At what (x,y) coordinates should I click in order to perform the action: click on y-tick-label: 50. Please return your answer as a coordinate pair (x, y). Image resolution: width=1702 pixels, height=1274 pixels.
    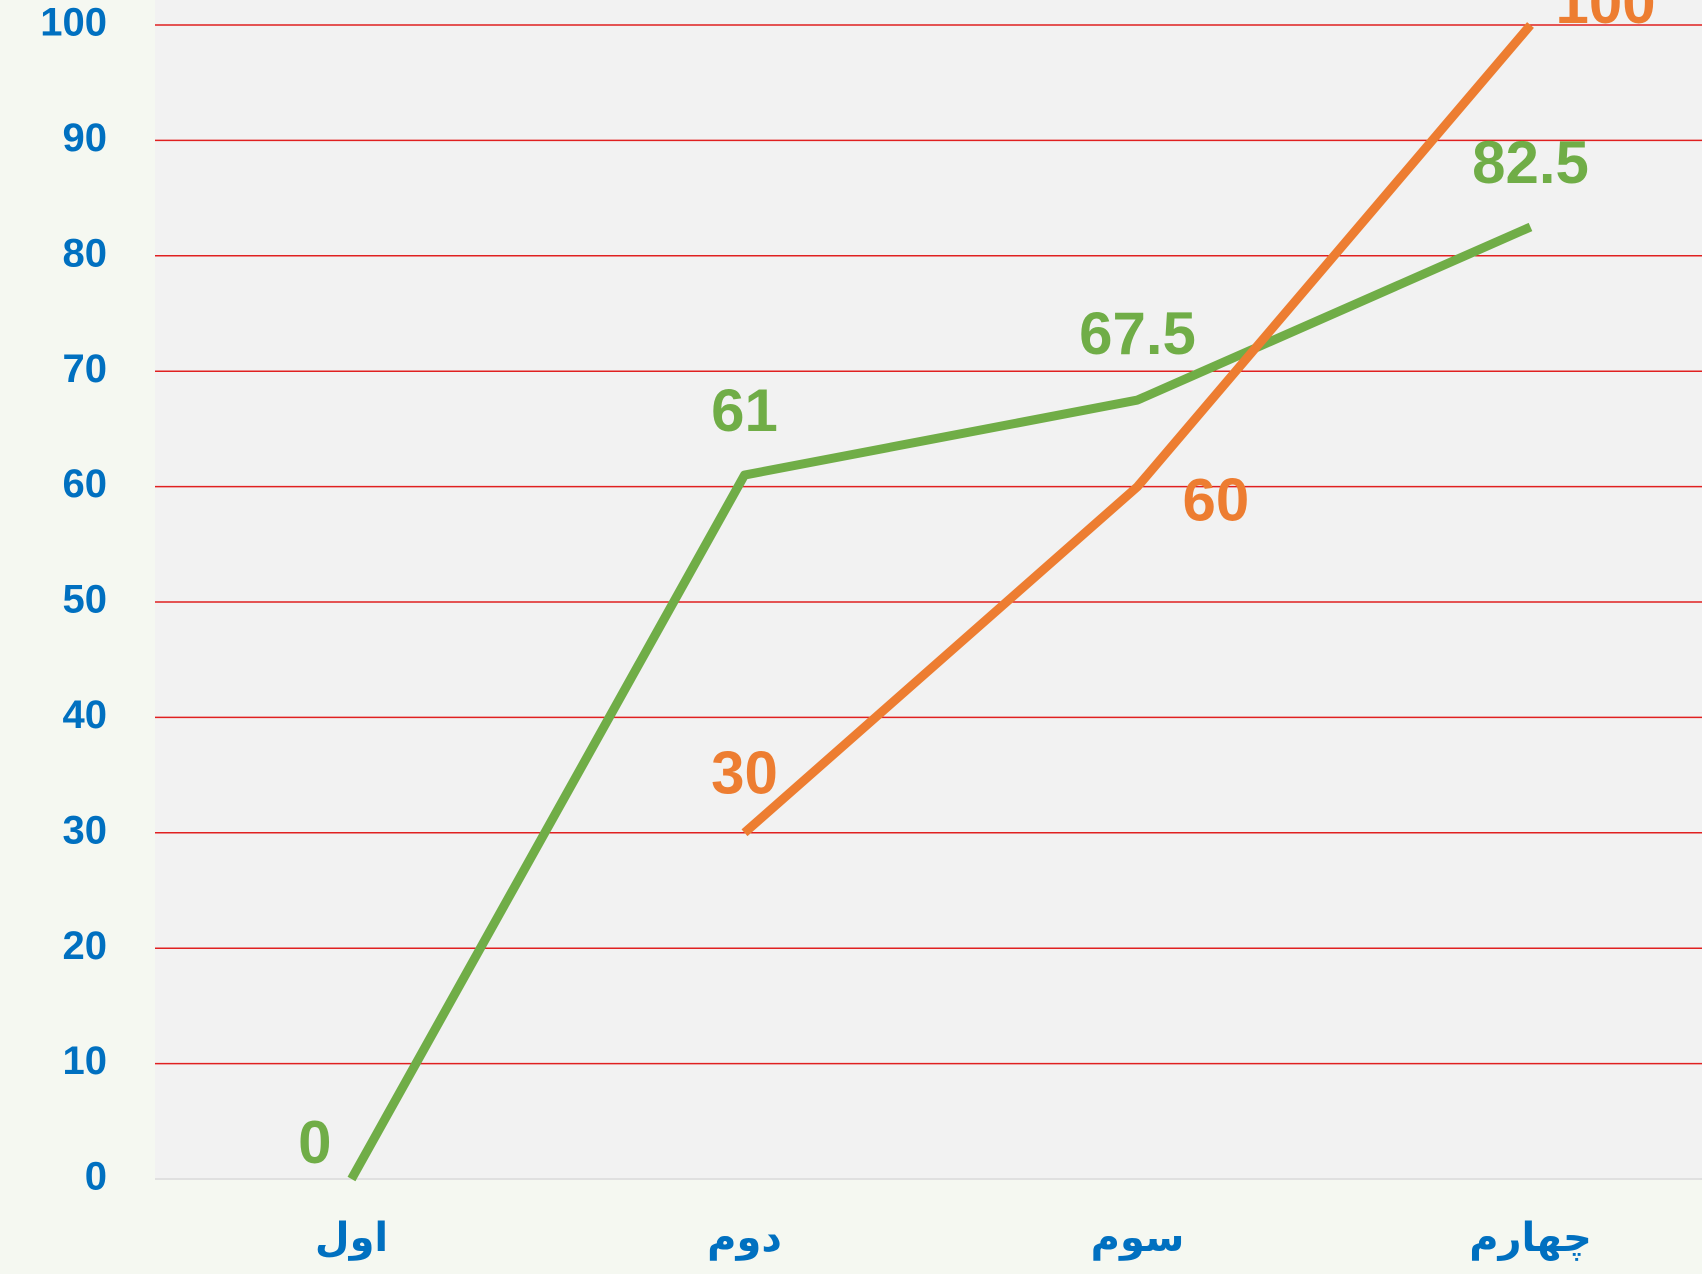
    Looking at the image, I should click on (85, 600).